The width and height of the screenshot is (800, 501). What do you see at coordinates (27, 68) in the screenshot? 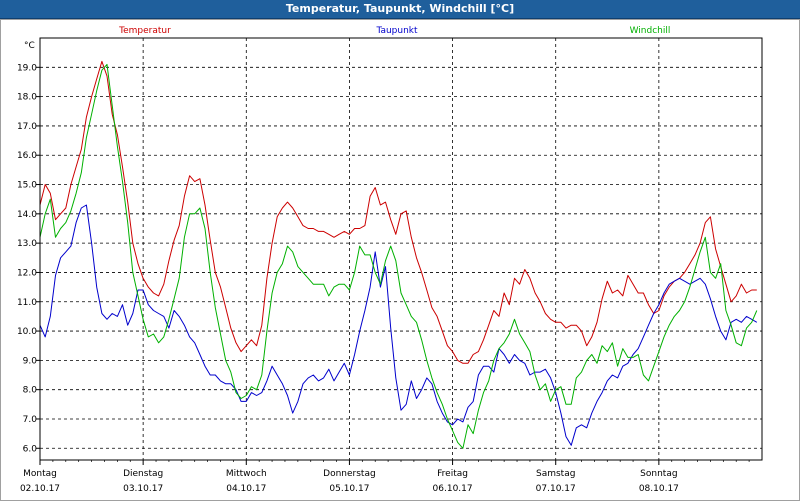
I see `y-tick-label: 19.0` at bounding box center [27, 68].